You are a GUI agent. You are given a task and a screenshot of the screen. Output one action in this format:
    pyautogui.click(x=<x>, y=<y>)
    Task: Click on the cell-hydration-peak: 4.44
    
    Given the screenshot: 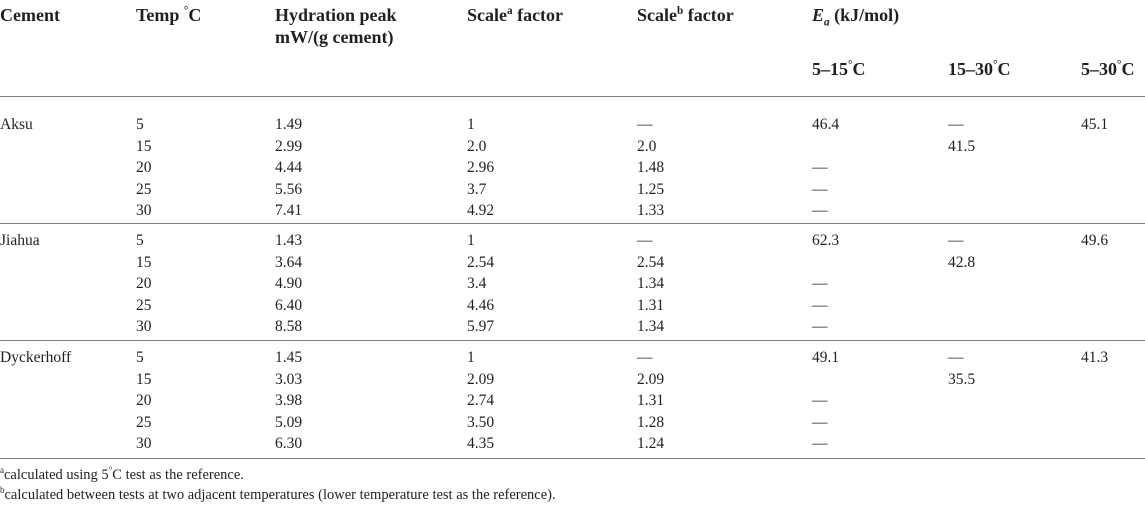 What is the action you would take?
    pyautogui.click(x=289, y=167)
    